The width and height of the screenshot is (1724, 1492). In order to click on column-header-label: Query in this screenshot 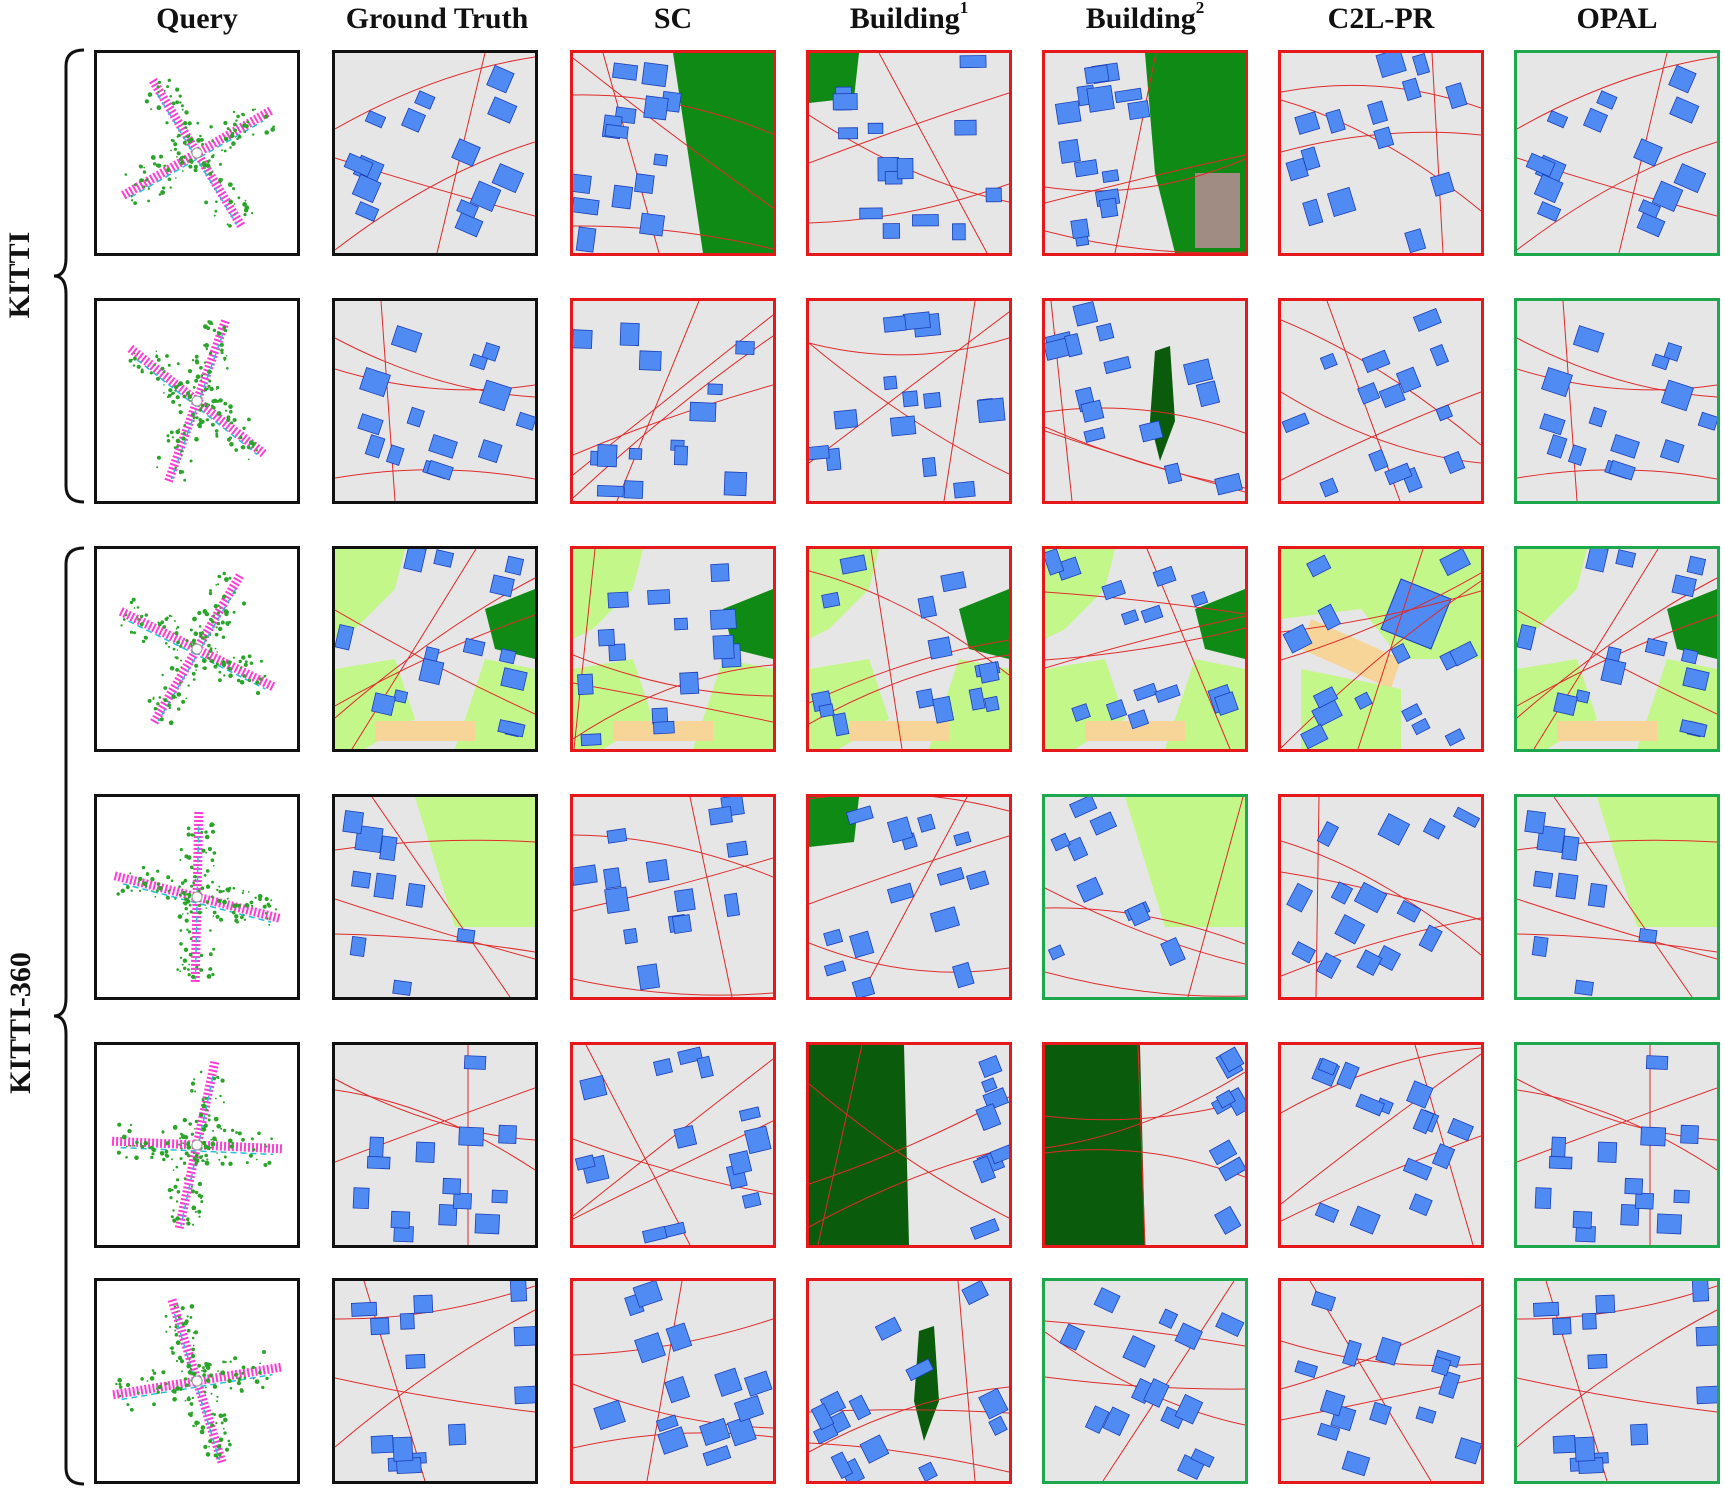, I will do `click(197, 18)`.